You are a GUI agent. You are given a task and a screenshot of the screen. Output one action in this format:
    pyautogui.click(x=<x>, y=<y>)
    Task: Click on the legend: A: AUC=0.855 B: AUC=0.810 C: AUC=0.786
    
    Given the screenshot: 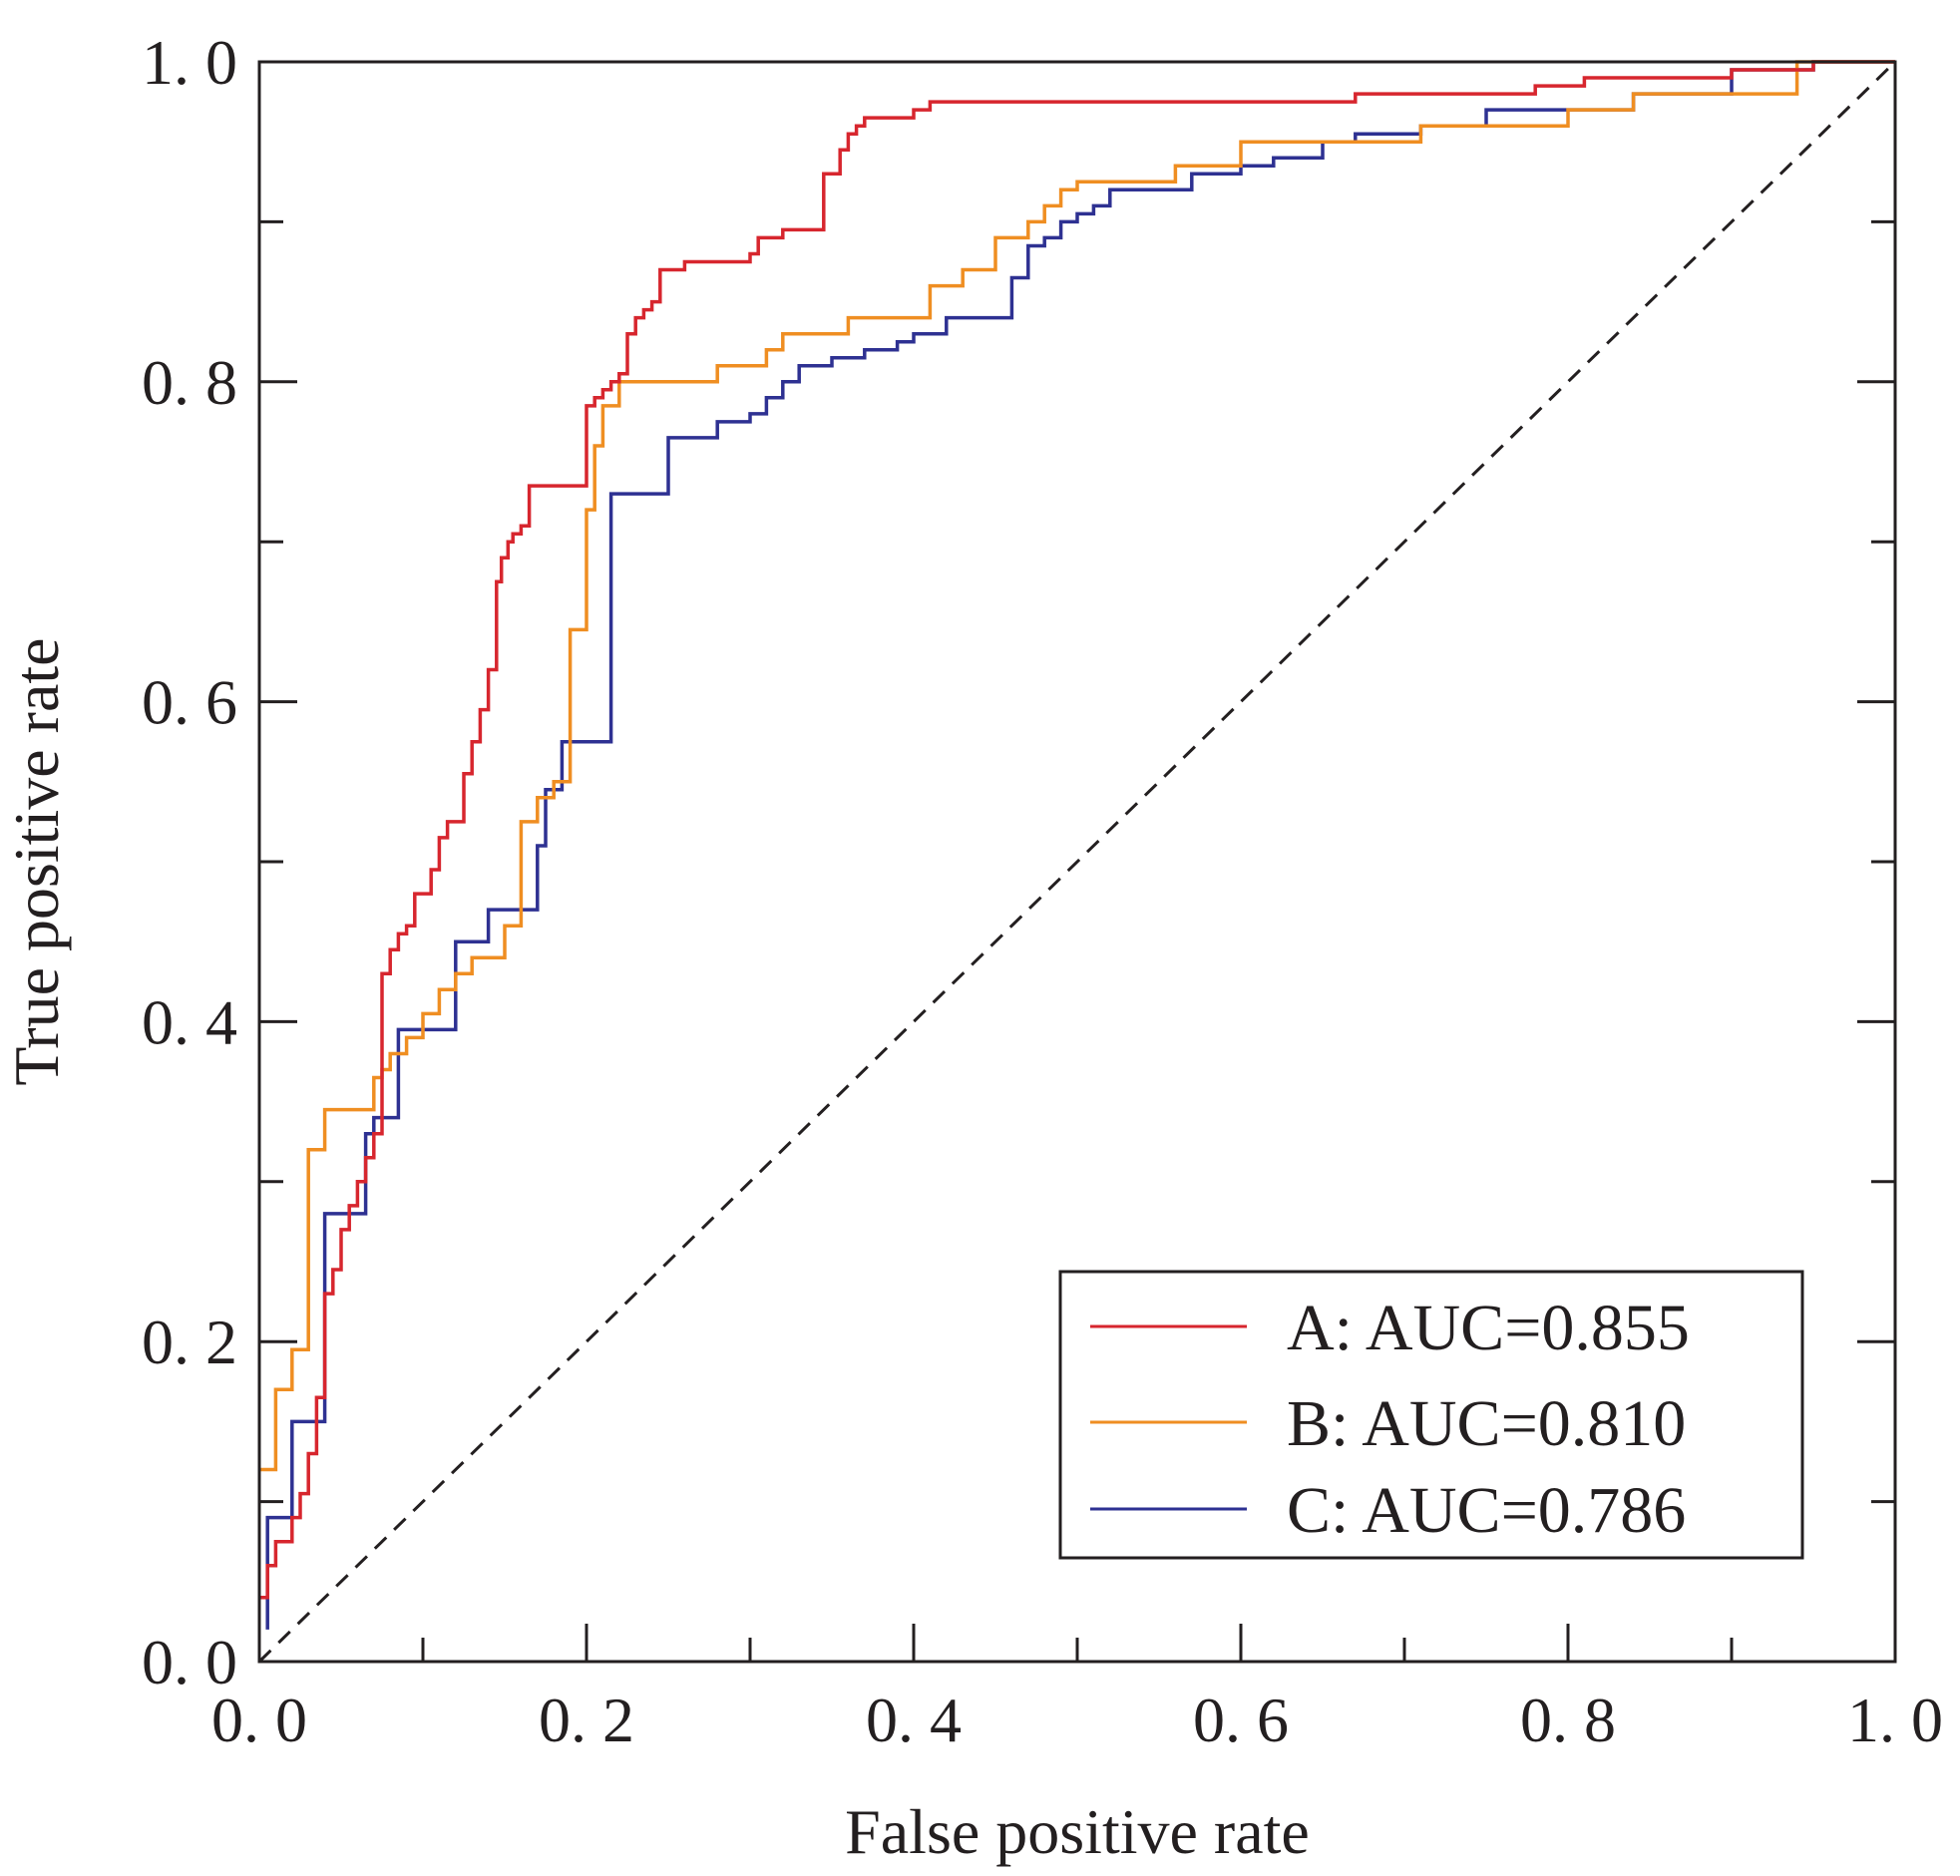 What is the action you would take?
    pyautogui.click(x=1431, y=1415)
    